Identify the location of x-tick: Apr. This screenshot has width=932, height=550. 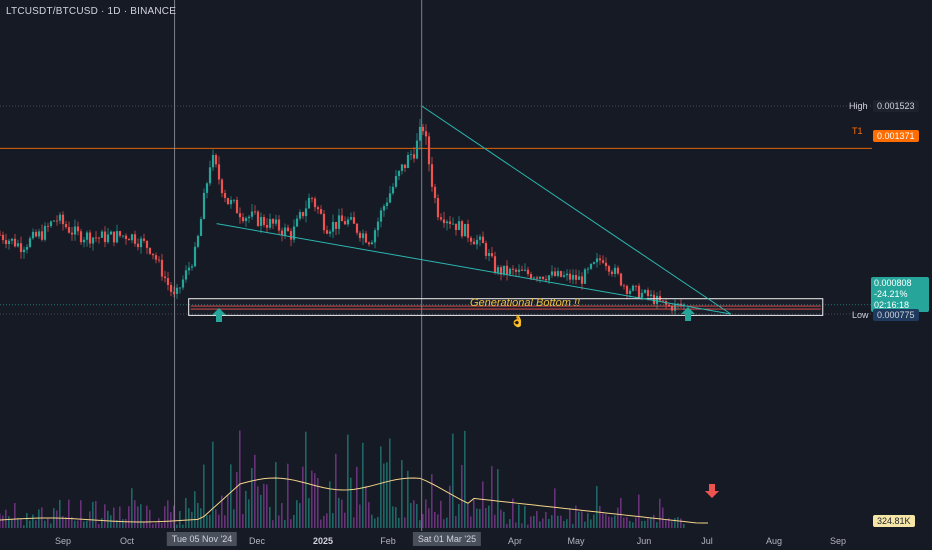
(515, 541).